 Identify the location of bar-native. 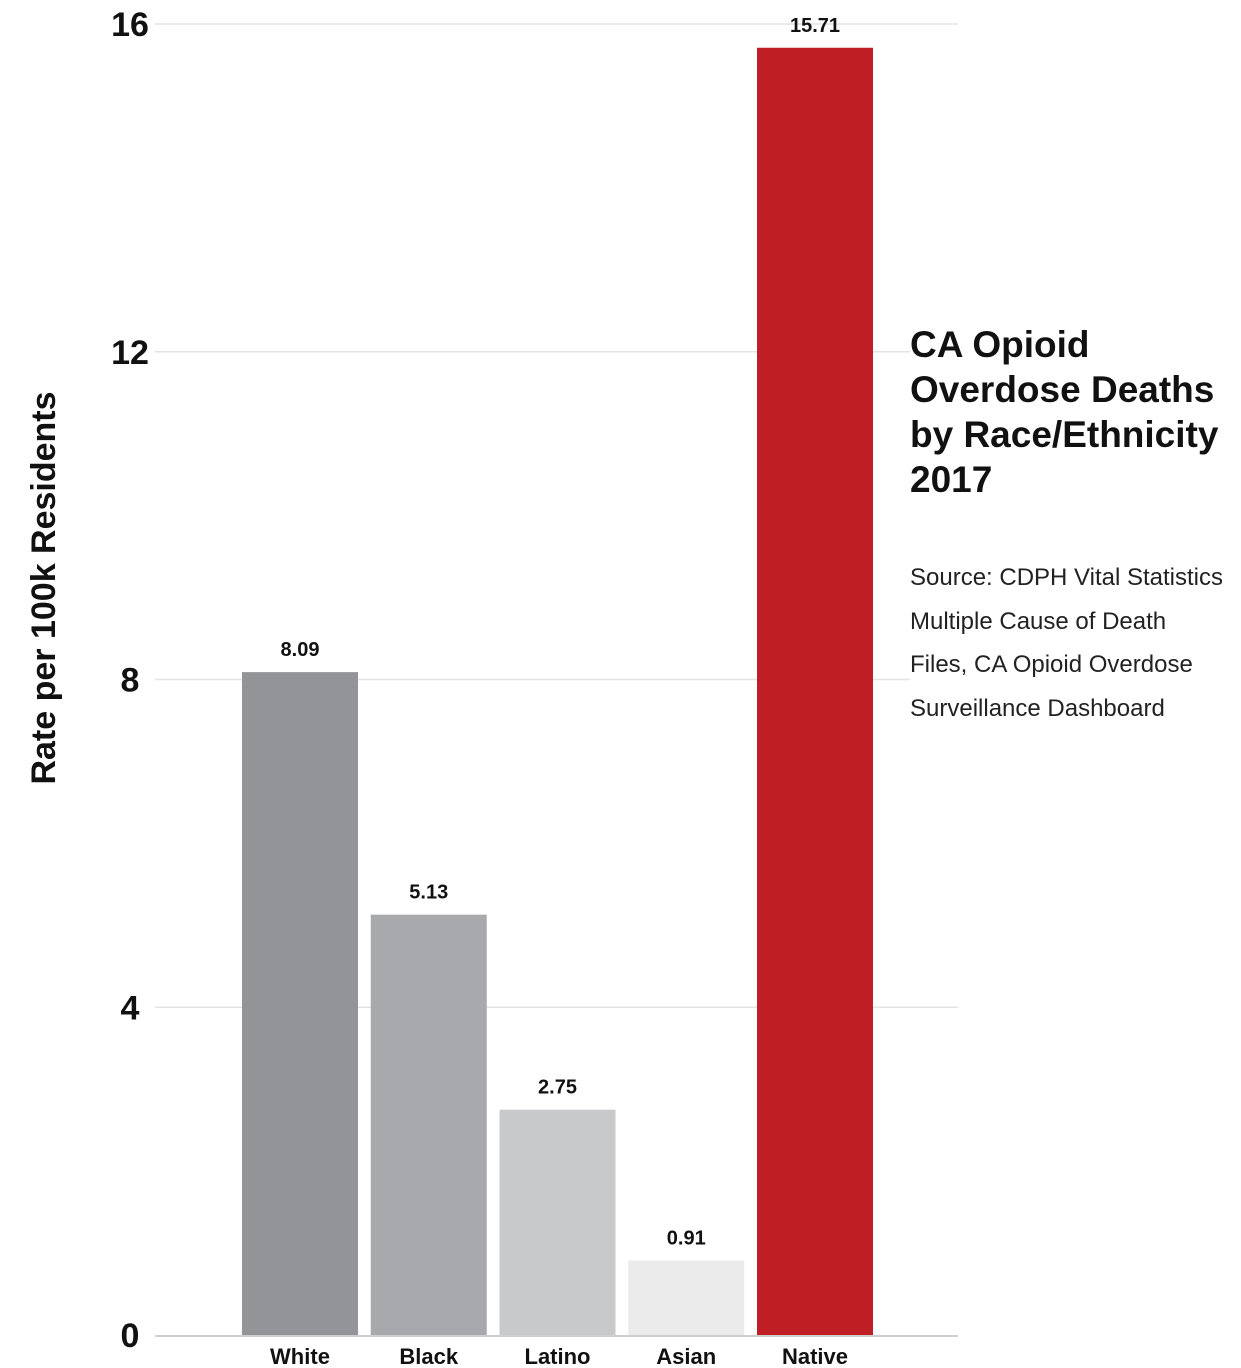
(815, 691).